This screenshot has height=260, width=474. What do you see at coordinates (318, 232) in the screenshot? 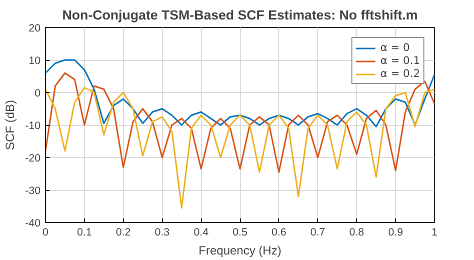
I see `x-tick-label: 0.7` at bounding box center [318, 232].